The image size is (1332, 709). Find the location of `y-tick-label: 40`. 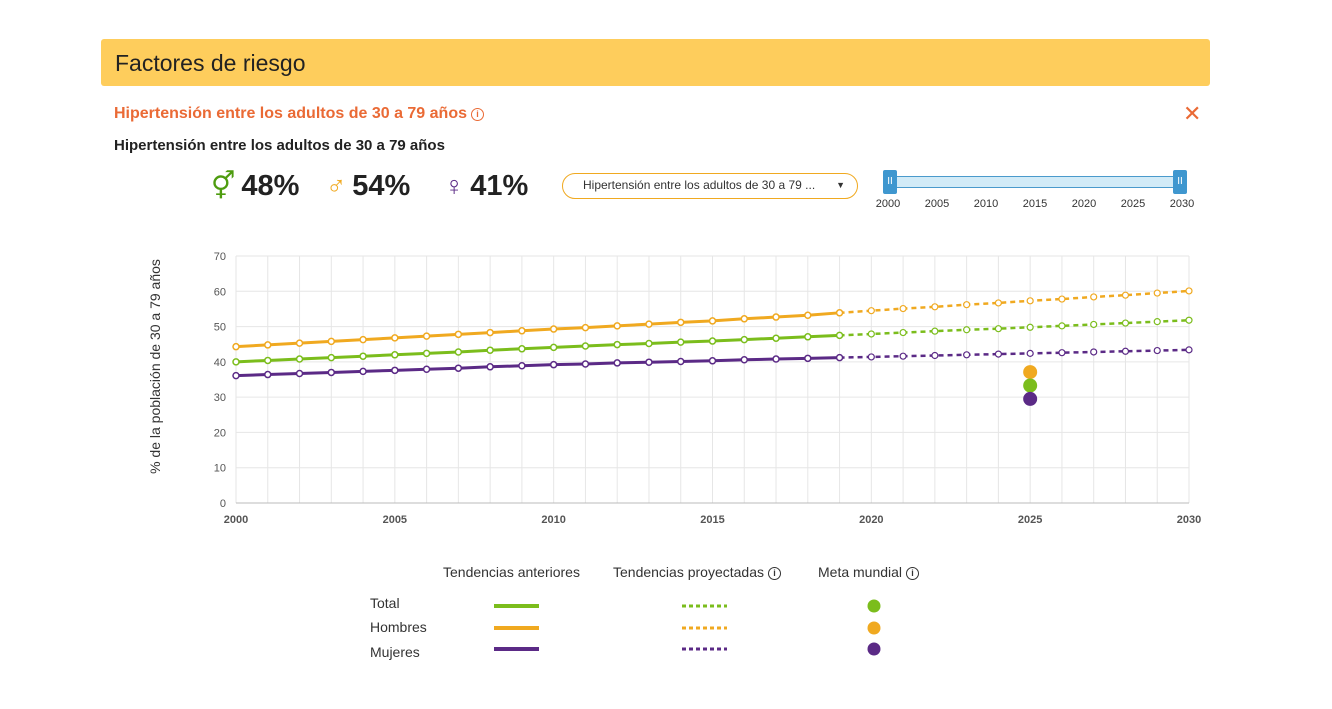

y-tick-label: 40 is located at coordinates (220, 363).